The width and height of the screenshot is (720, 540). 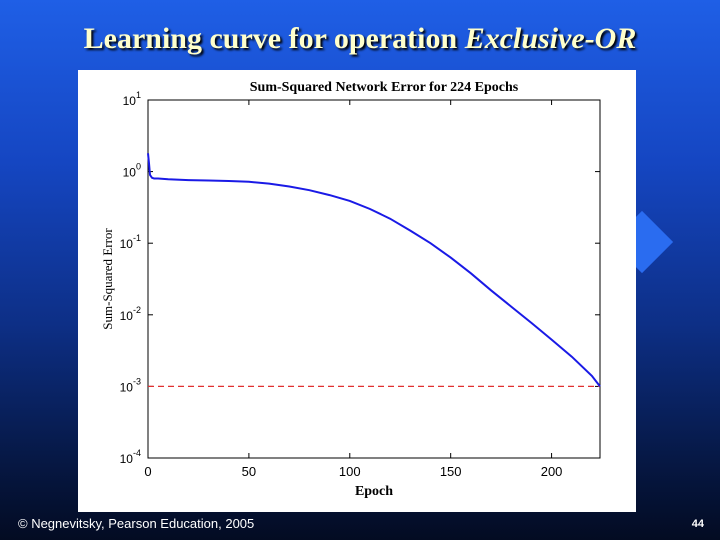 I want to click on x-axis-label: Epoch, so click(x=374, y=491).